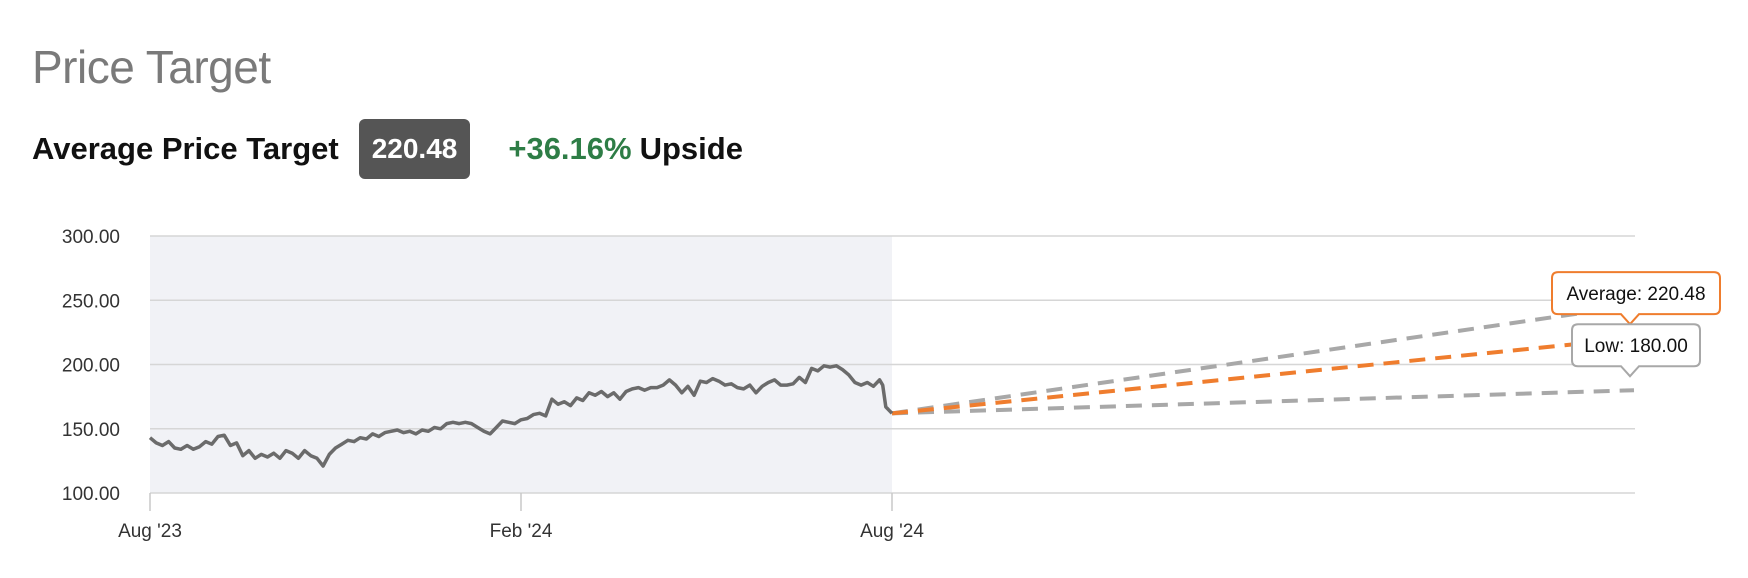 The image size is (1748, 578). I want to click on upside-label: Upside, so click(691, 148).